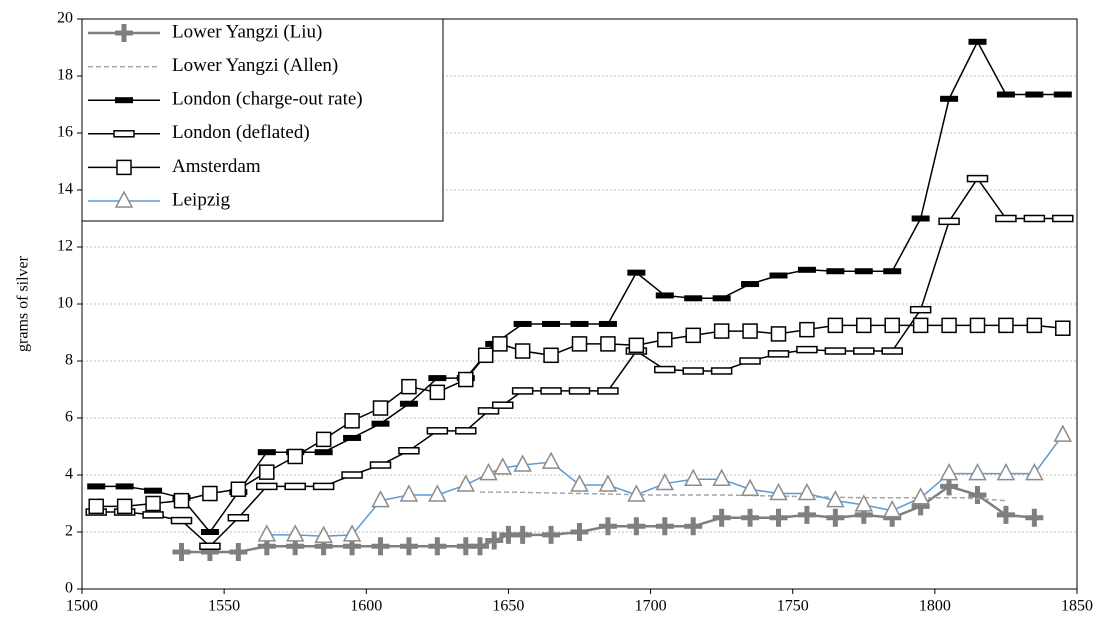  I want to click on x-tick-label: 1750, so click(793, 606).